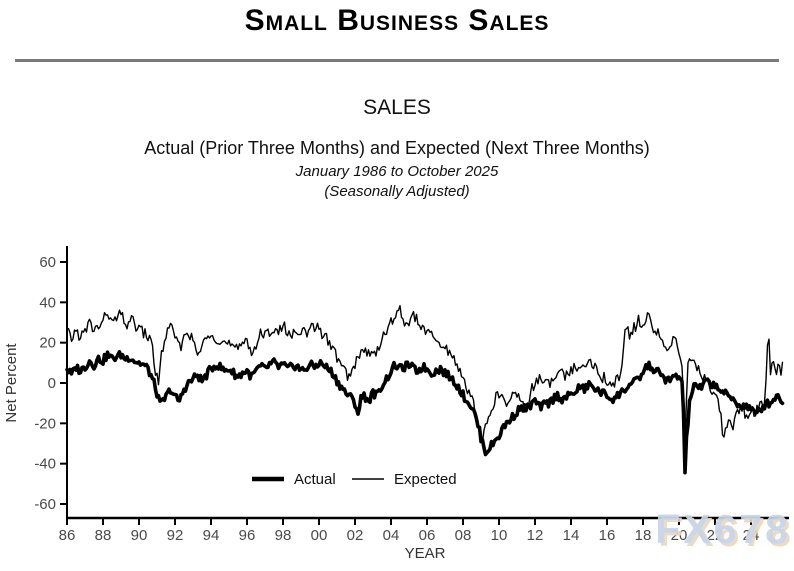 The height and width of the screenshot is (571, 794). I want to click on x-tick-label: 92, so click(175, 535).